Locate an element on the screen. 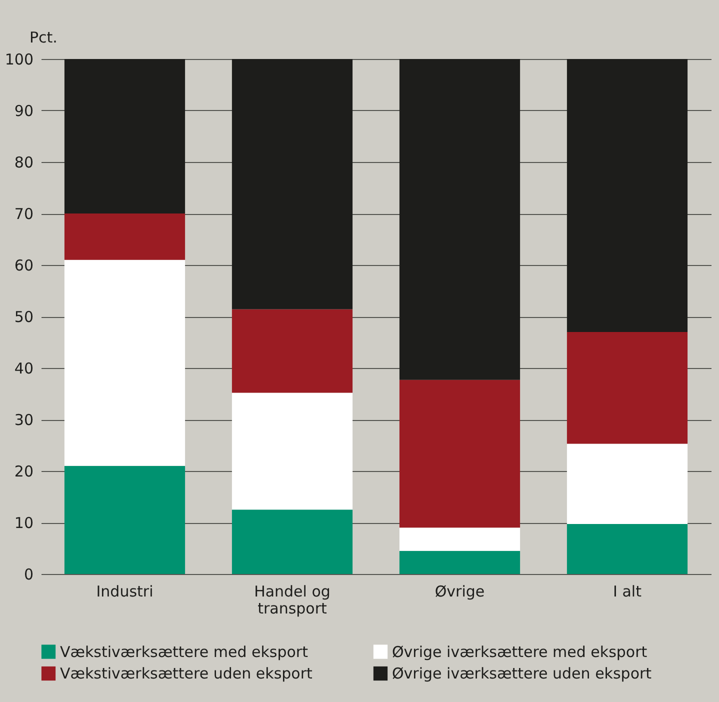 The height and width of the screenshot is (702, 719). y-tick-label: 20 is located at coordinates (24, 471).